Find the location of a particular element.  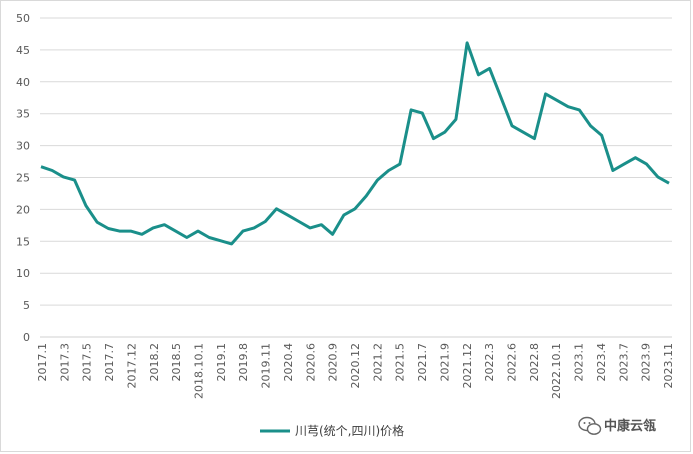

y-tick-label: 35 is located at coordinates (23, 114).